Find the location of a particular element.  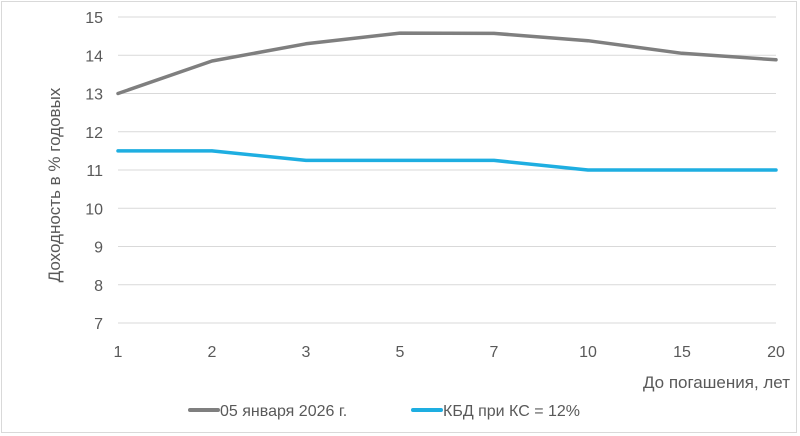

y-tick-labels: 7 8 9 10 11 12 13 14 15 is located at coordinates (94, 171).